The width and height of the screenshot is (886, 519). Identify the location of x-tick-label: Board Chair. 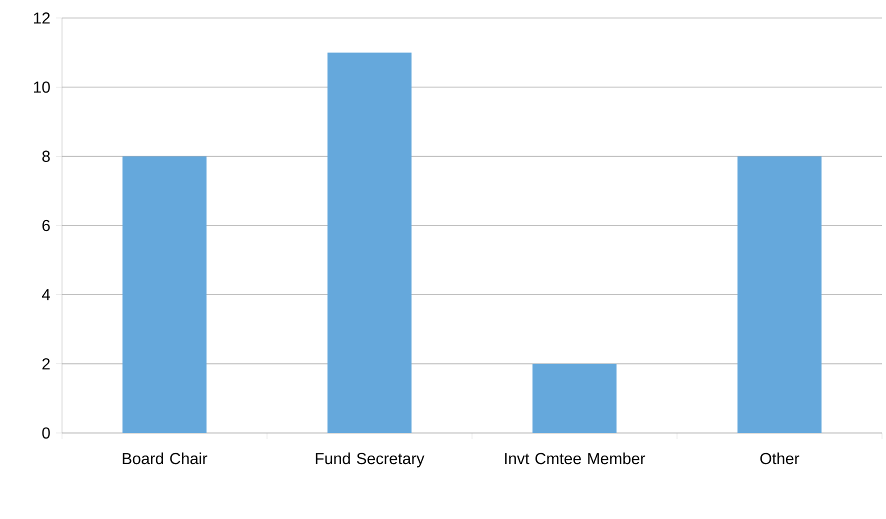
(165, 458).